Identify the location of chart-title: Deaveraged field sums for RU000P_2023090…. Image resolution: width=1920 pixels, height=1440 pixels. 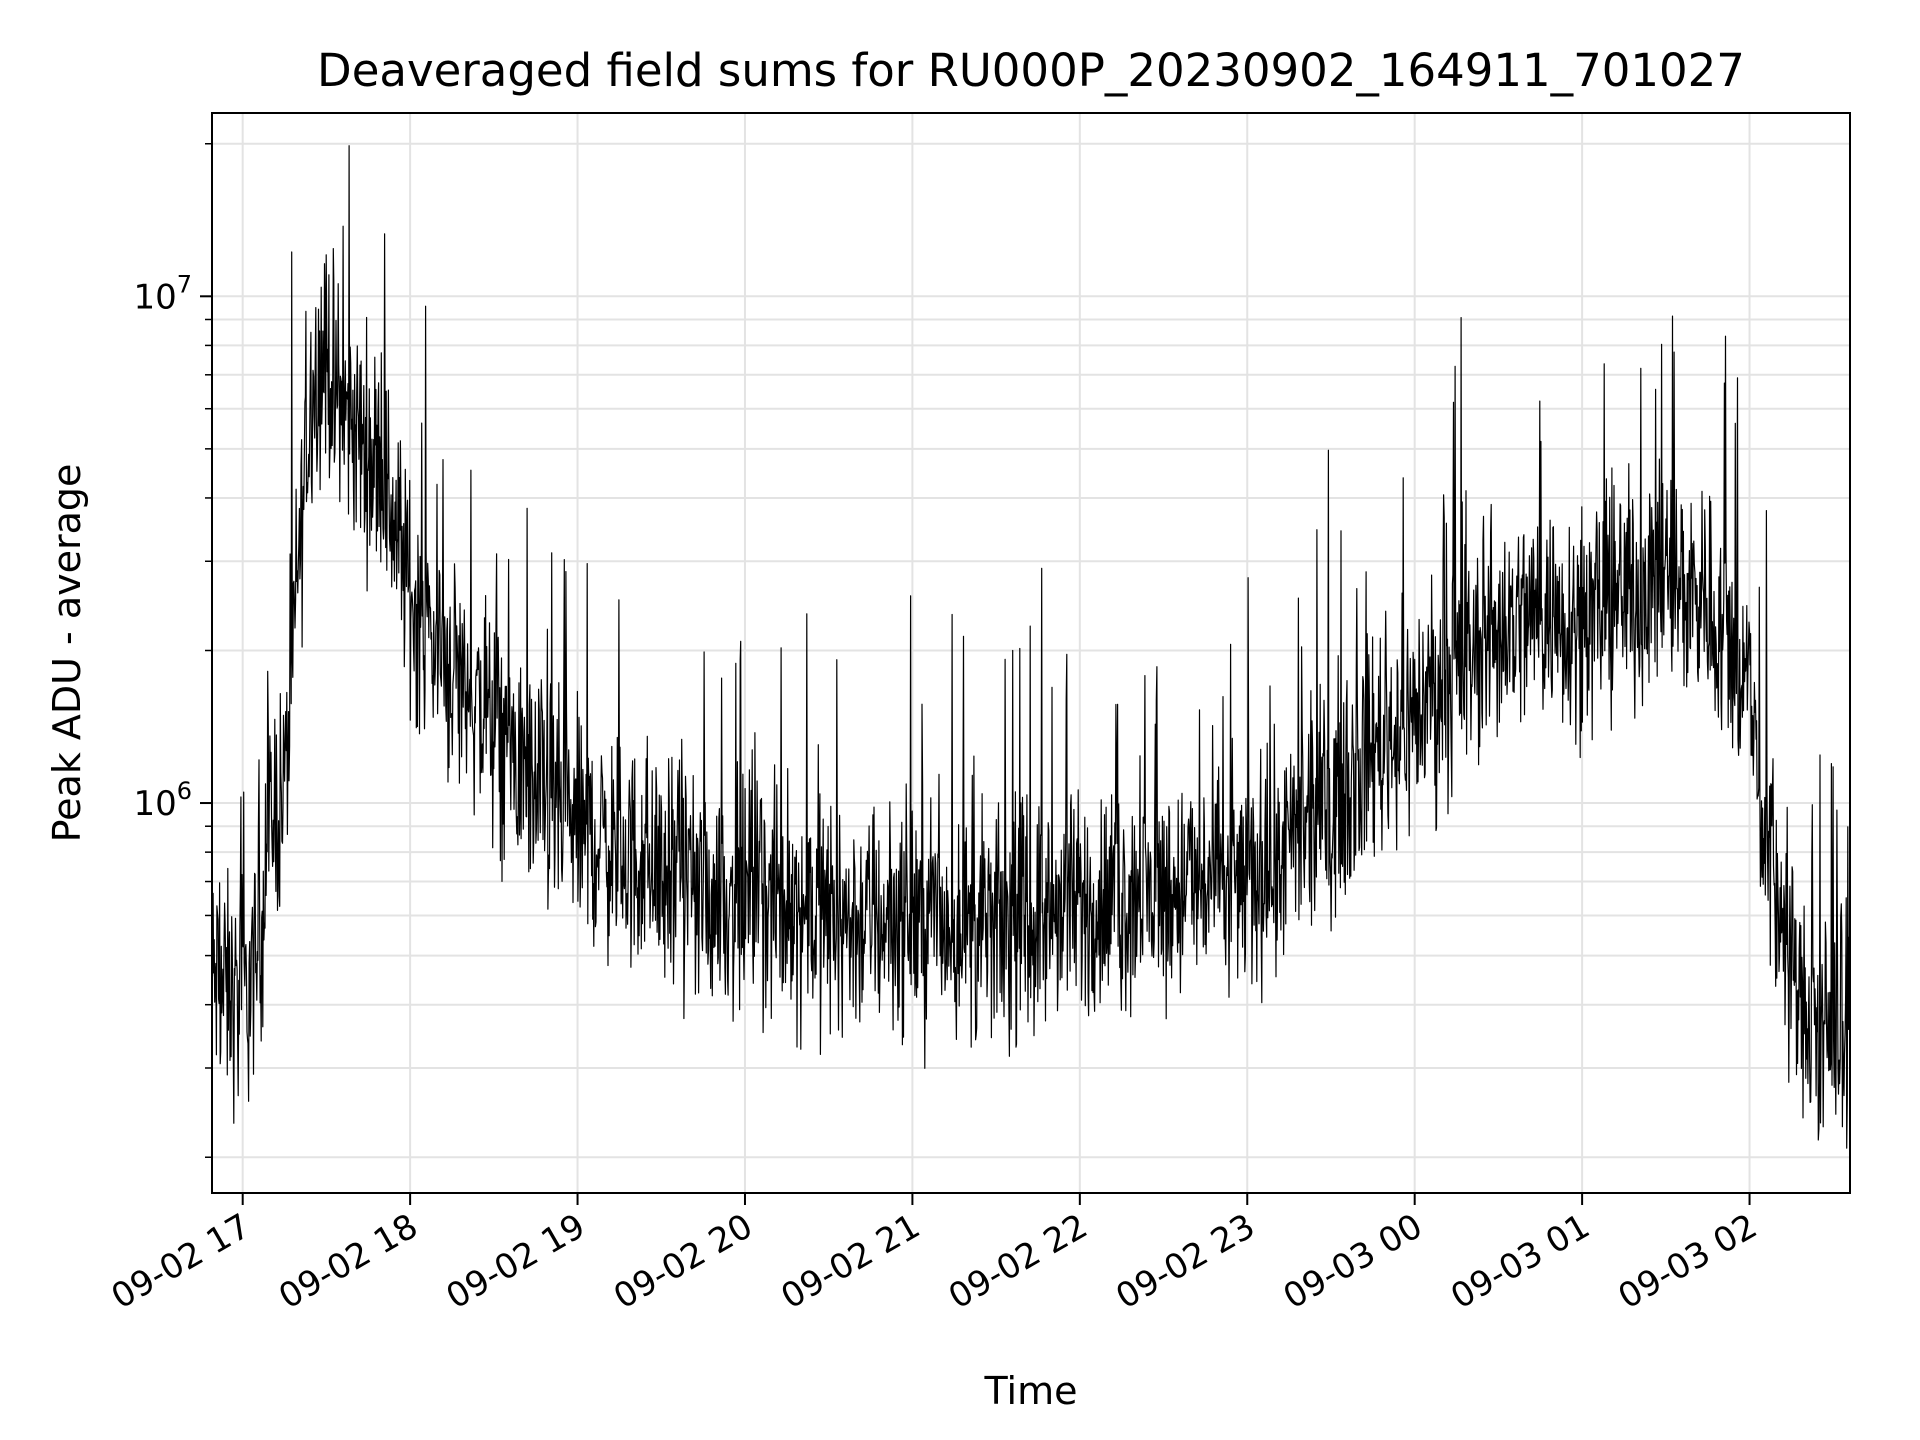
(1031, 70).